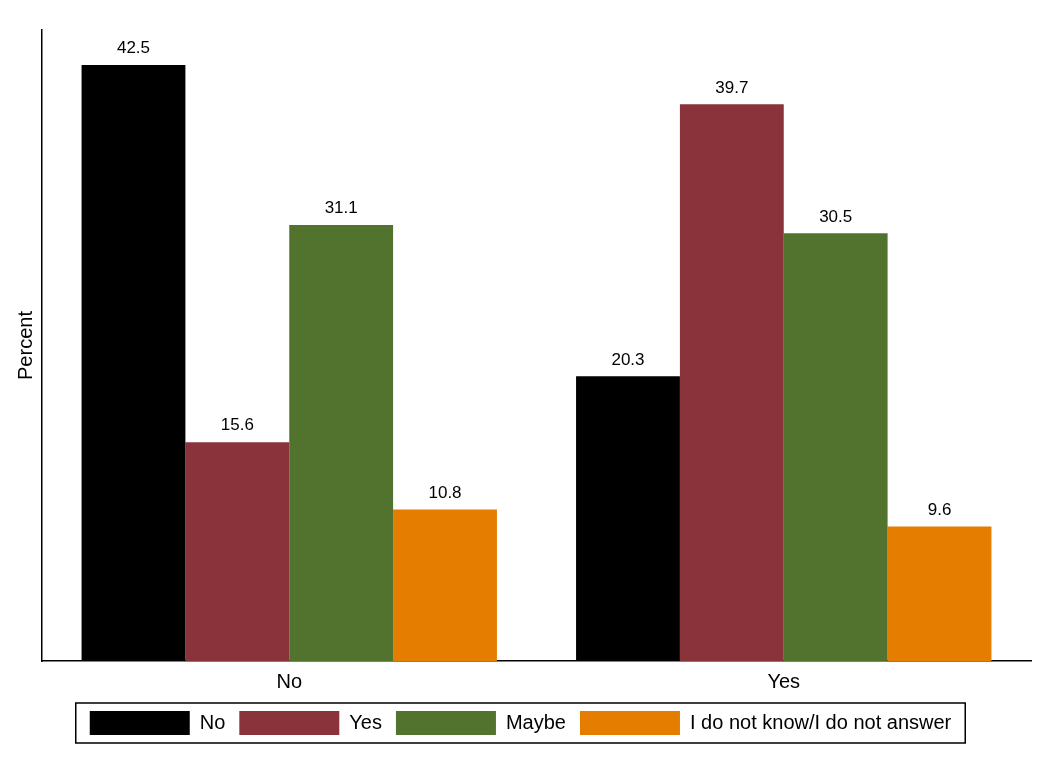 This screenshot has width=1047, height=765. What do you see at coordinates (341, 208) in the screenshot?
I see `data-label: 31.1` at bounding box center [341, 208].